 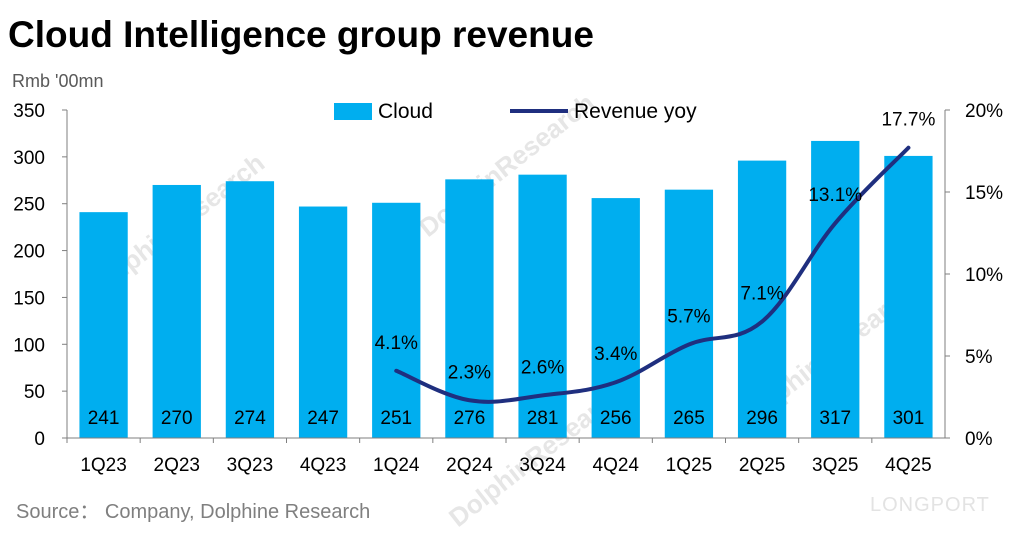 I want to click on line-value-label: 4.1%, so click(x=396, y=343).